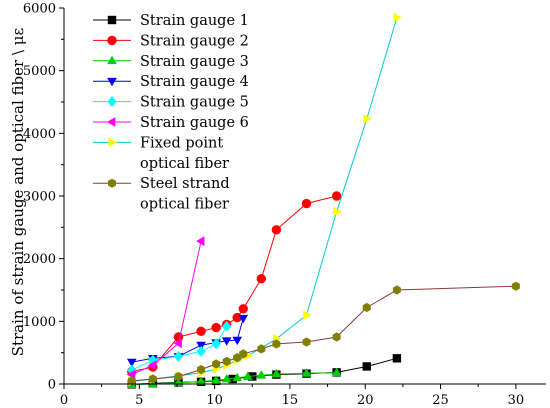 The image size is (550, 408). What do you see at coordinates (111, 122) in the screenshot?
I see `legend-entry-6-marker-swatch` at bounding box center [111, 122].